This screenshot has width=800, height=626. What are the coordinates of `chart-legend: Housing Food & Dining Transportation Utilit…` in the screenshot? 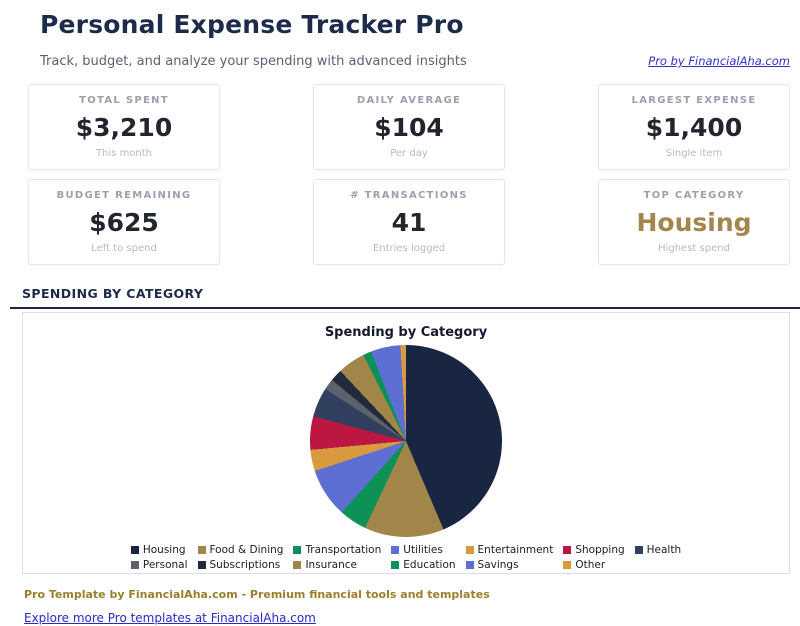 It's located at (406, 557).